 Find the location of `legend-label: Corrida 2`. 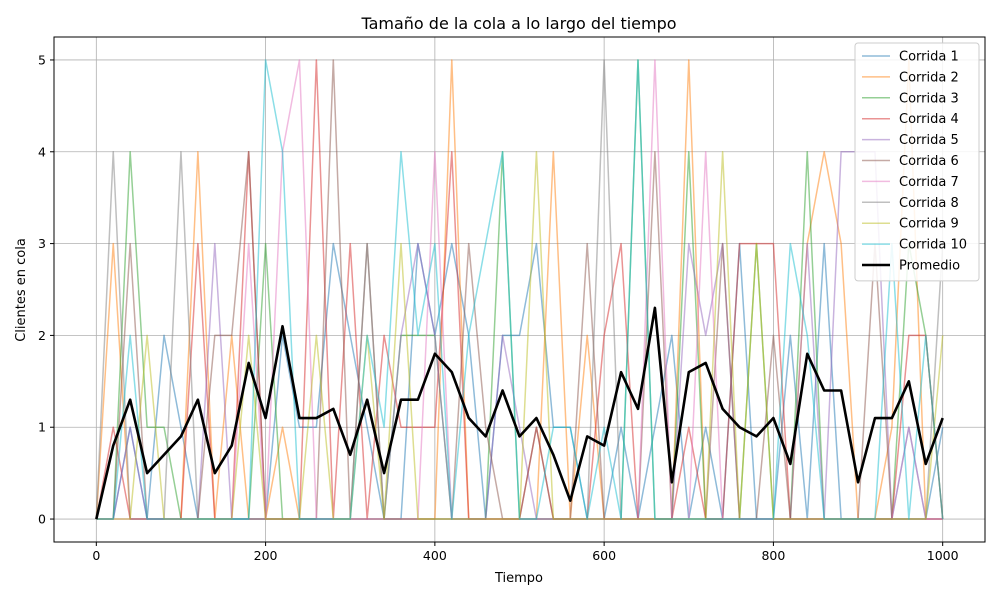

legend-label: Corrida 2 is located at coordinates (929, 77).